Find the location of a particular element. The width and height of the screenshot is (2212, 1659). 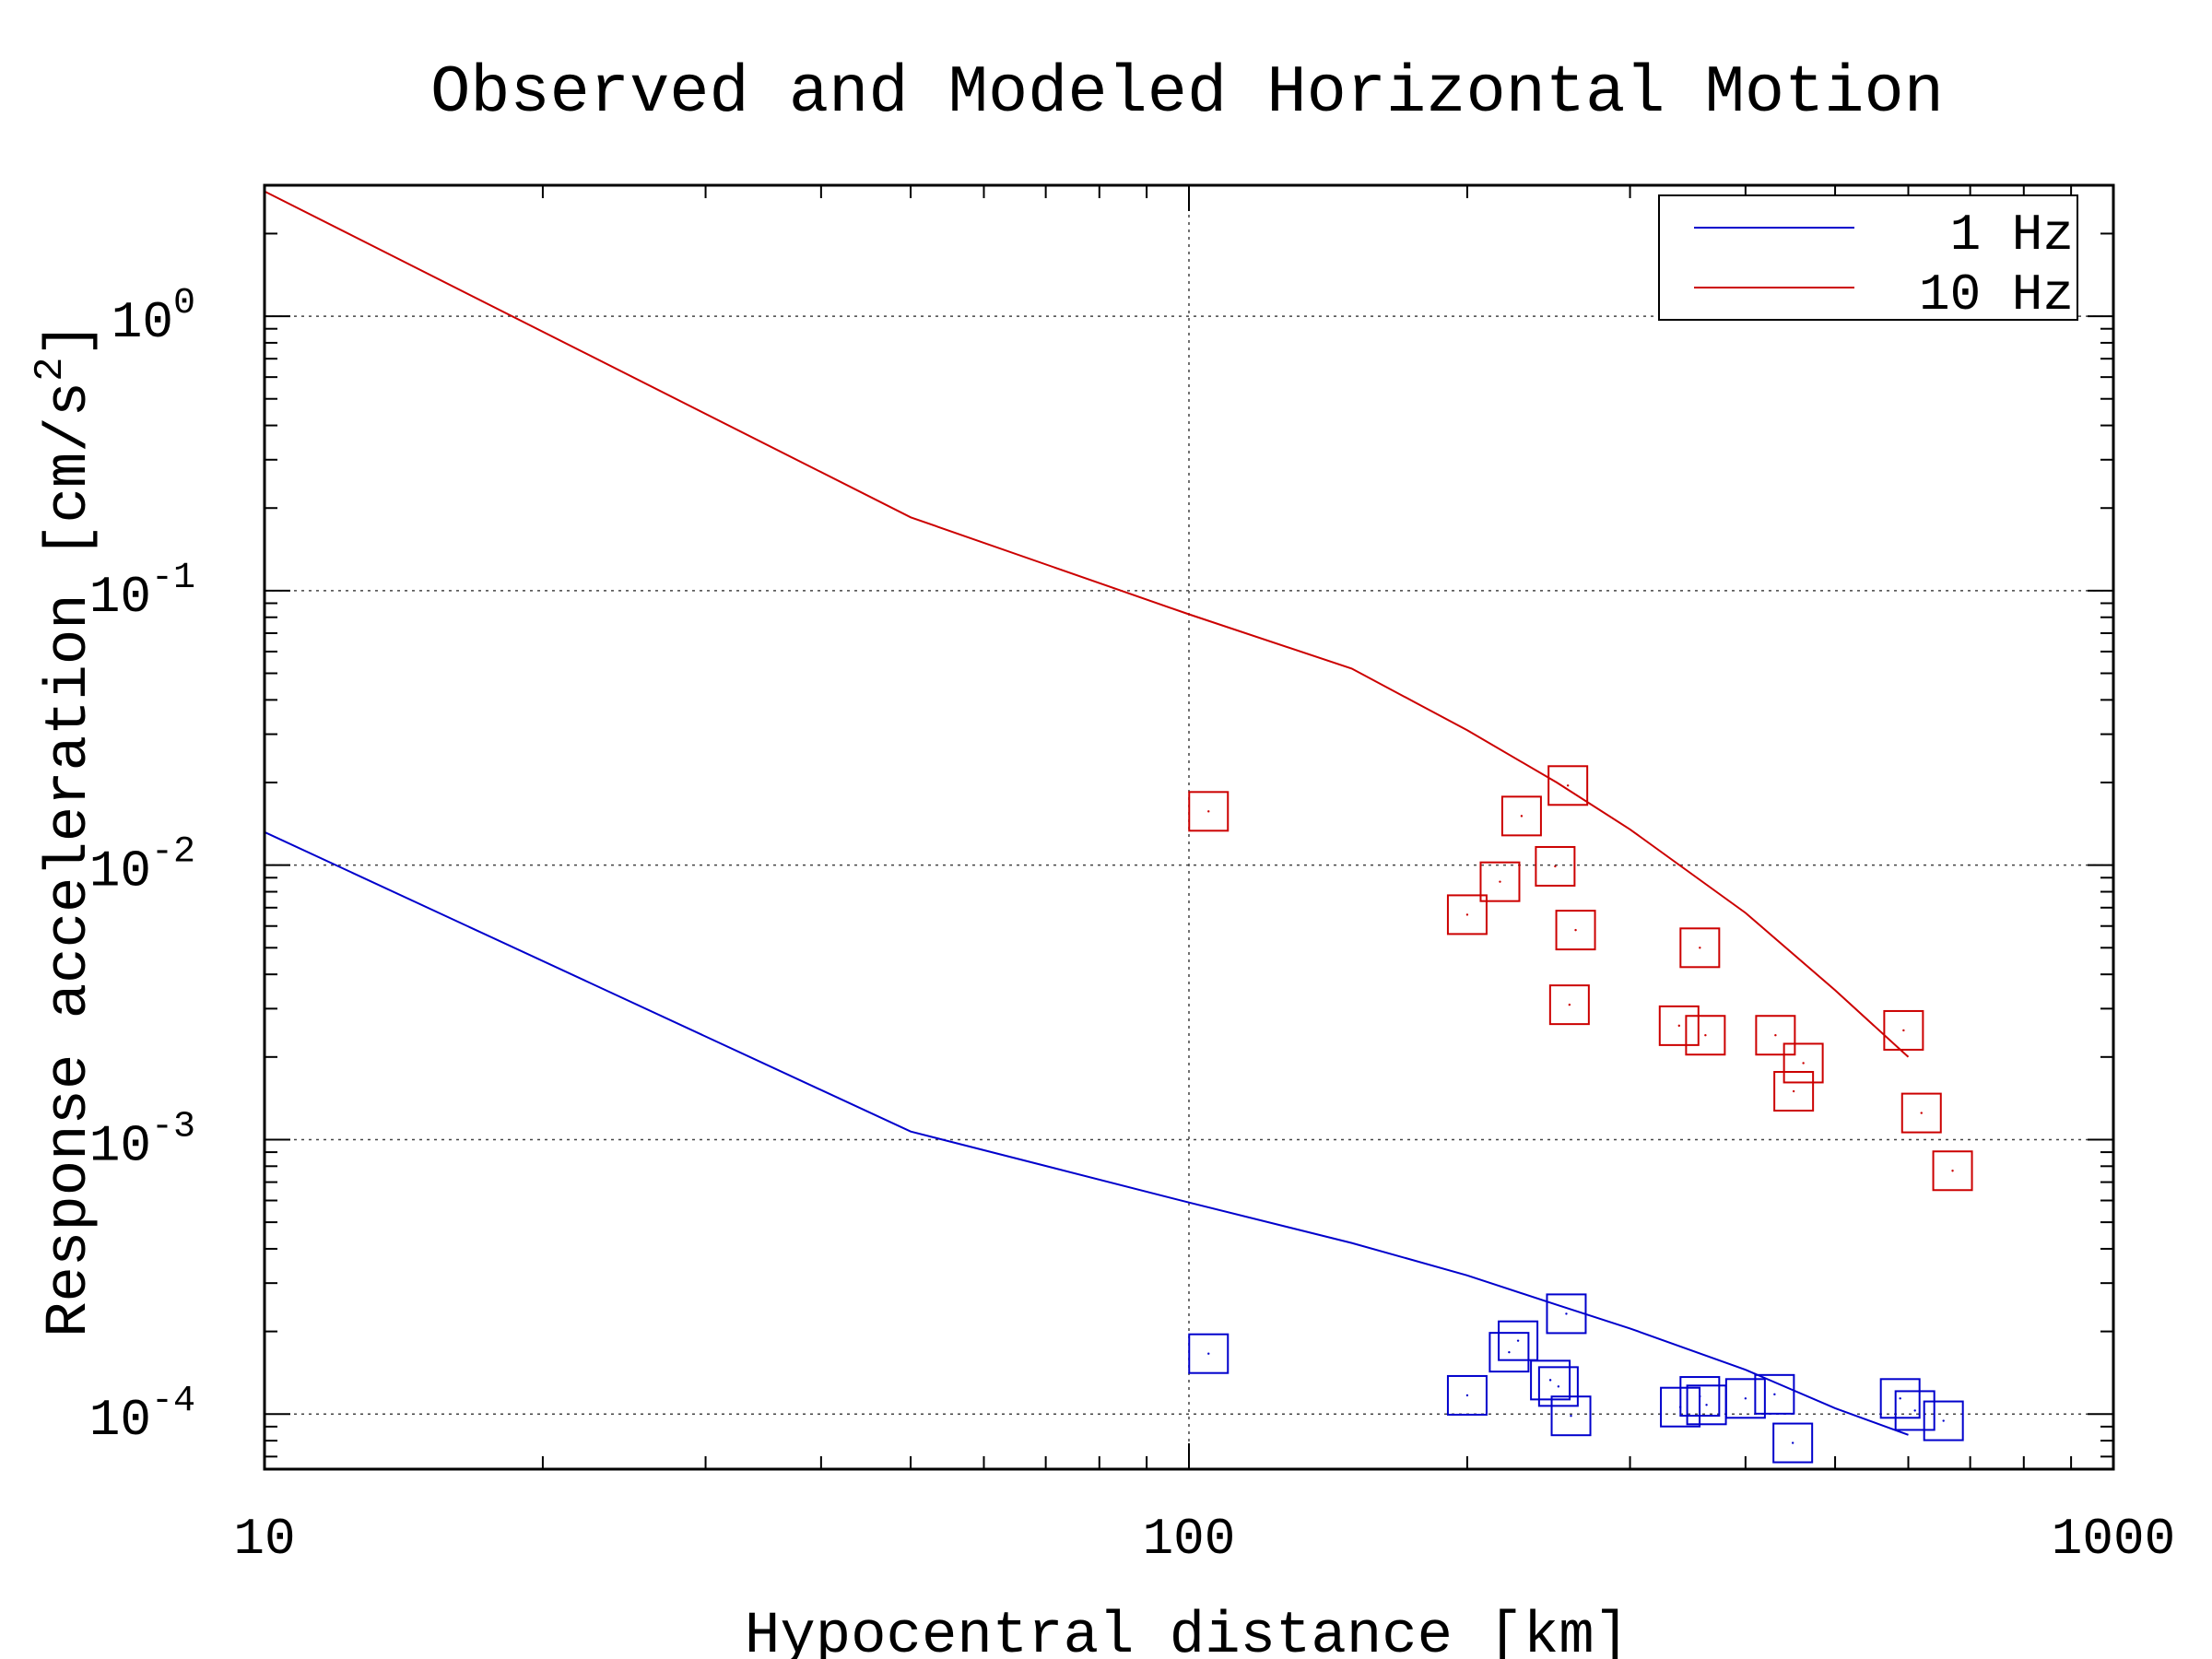

legend-label-1hz: 1 Hz is located at coordinates (2012, 235).